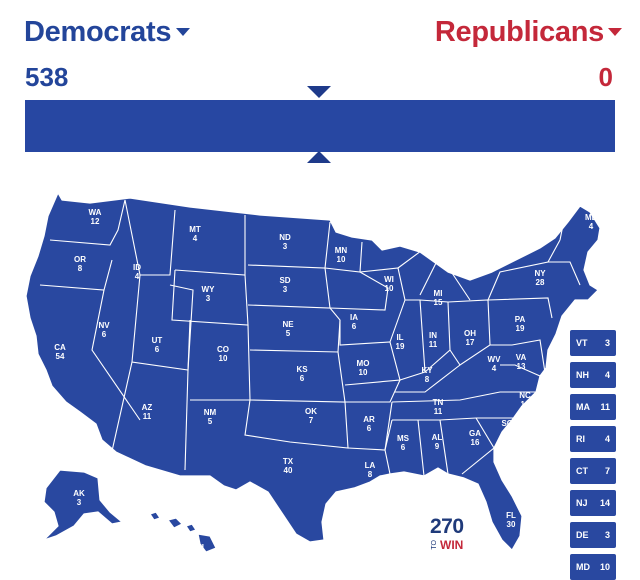 Image resolution: width=640 pixels, height=580 pixels. I want to click on state-label-ga: GA, so click(475, 433).